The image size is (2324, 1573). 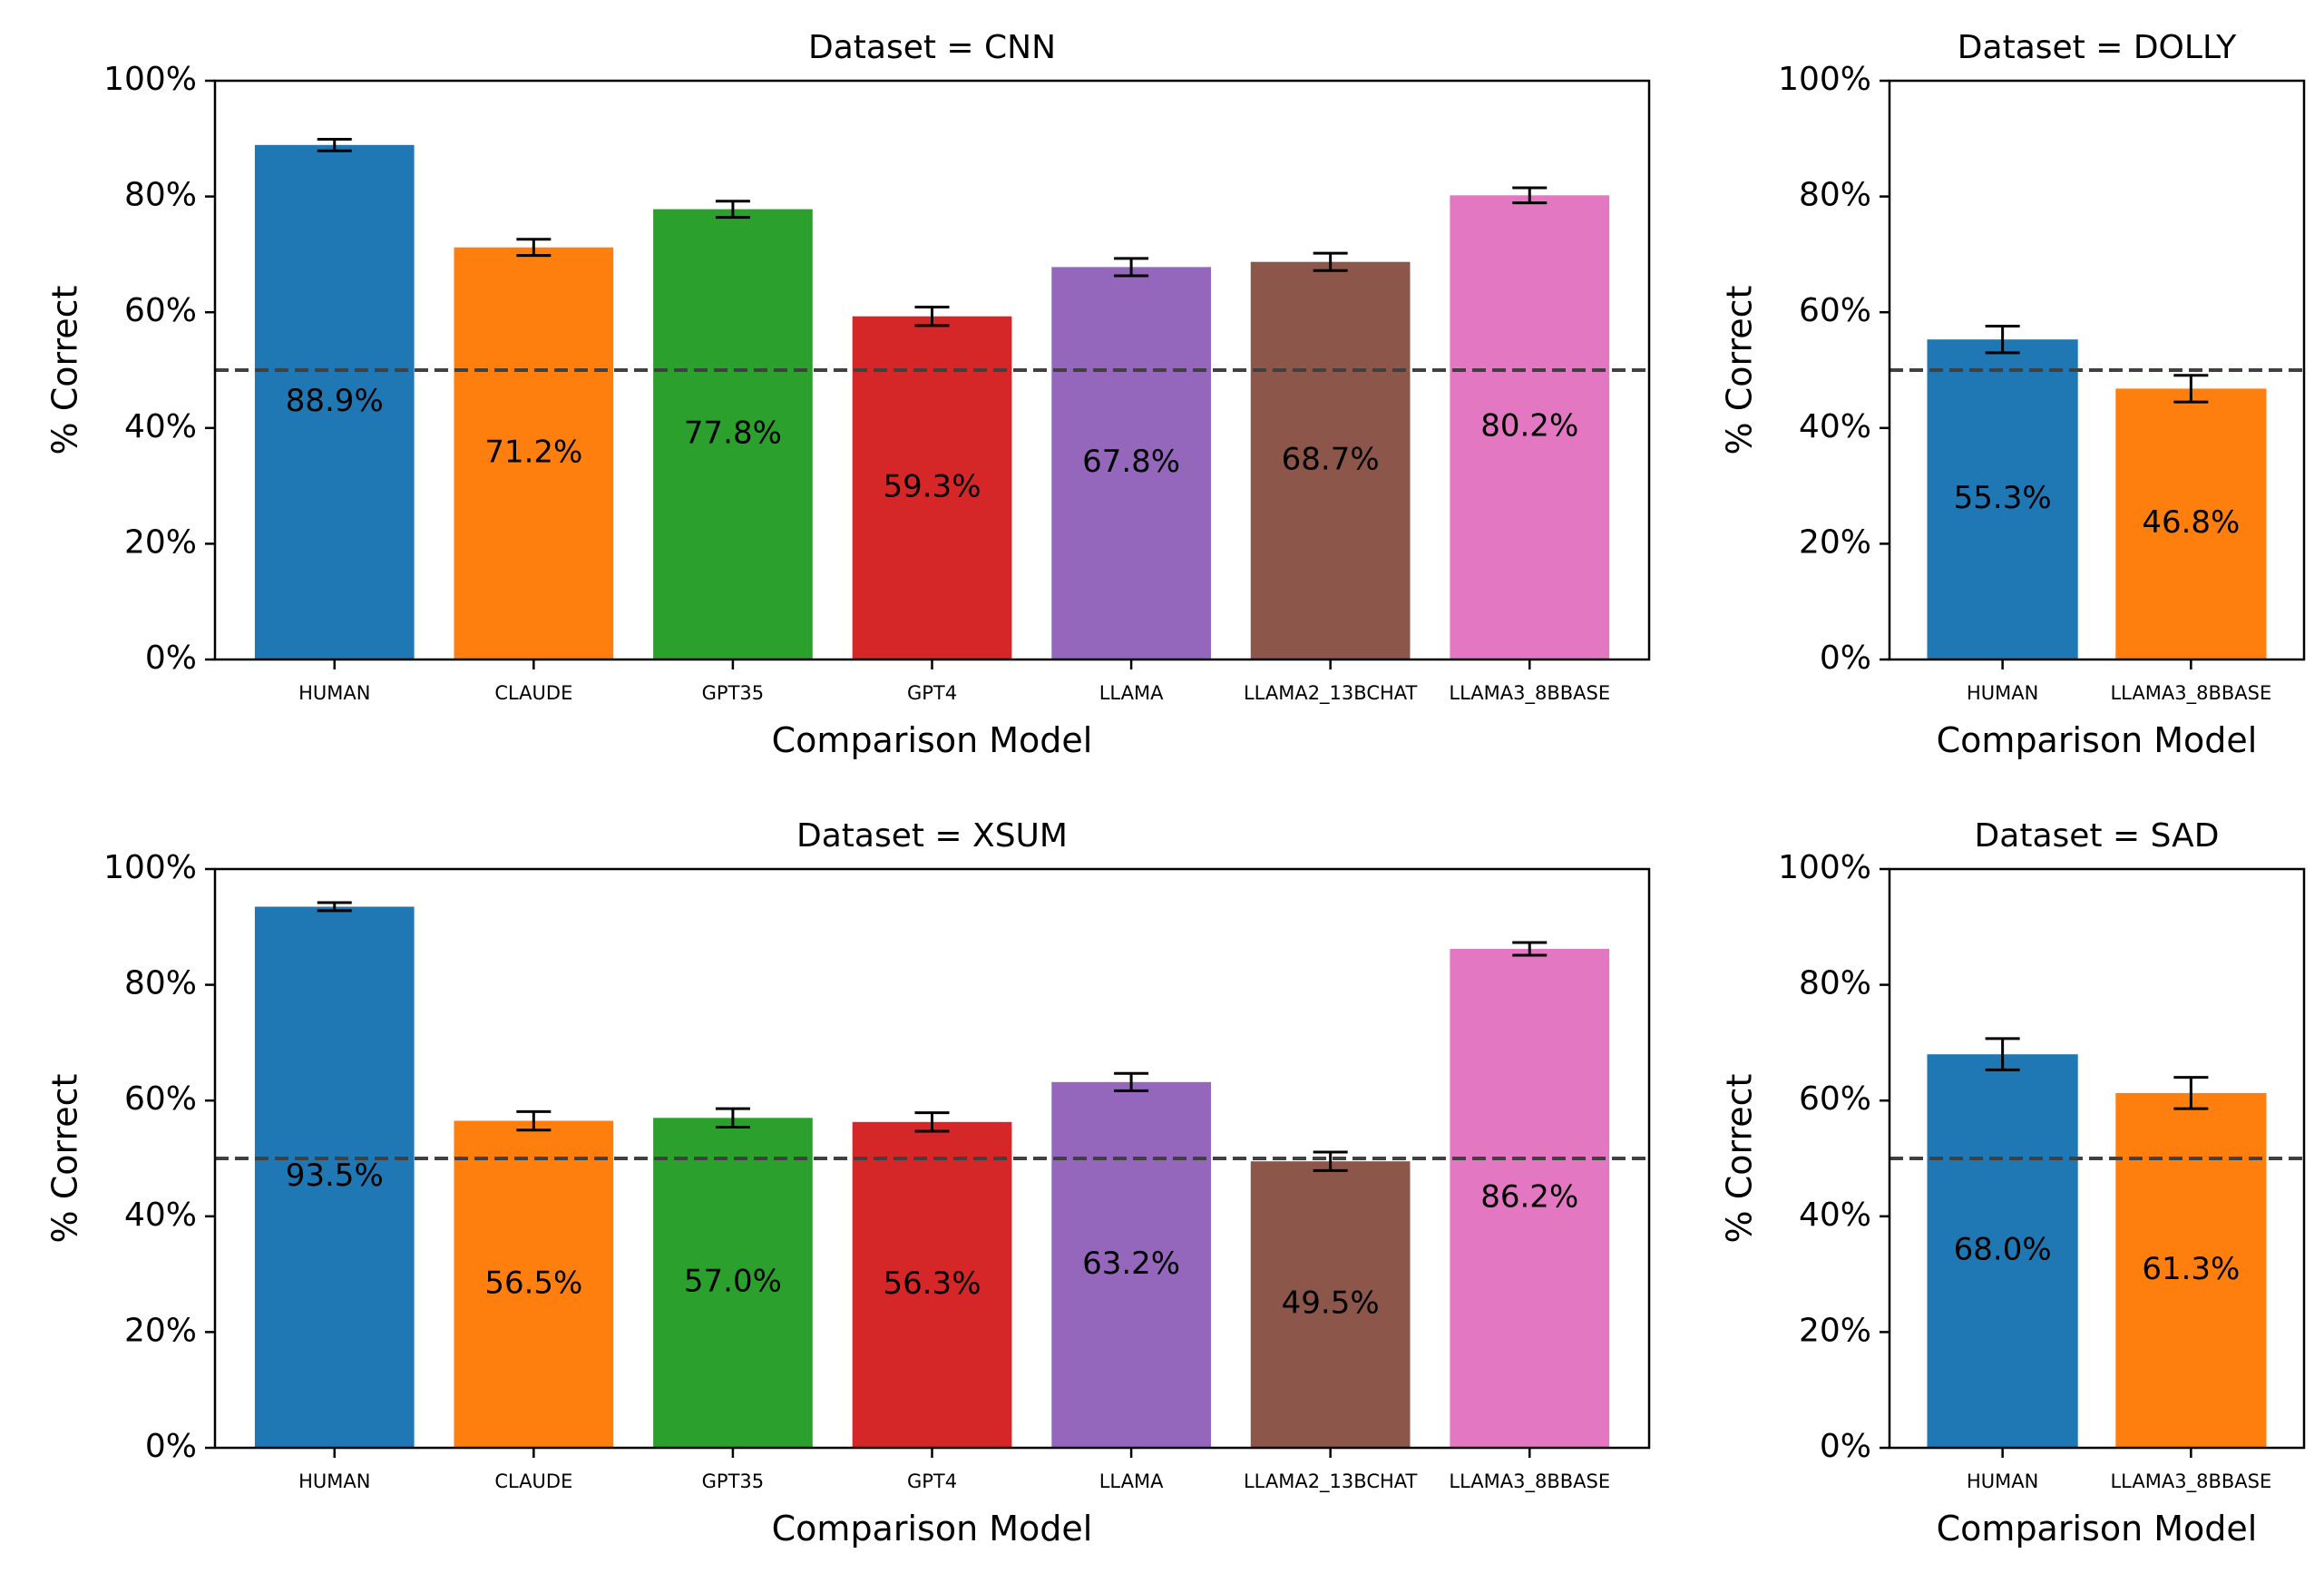 What do you see at coordinates (2097, 47) in the screenshot?
I see `chart-title: Dataset = DOLLY` at bounding box center [2097, 47].